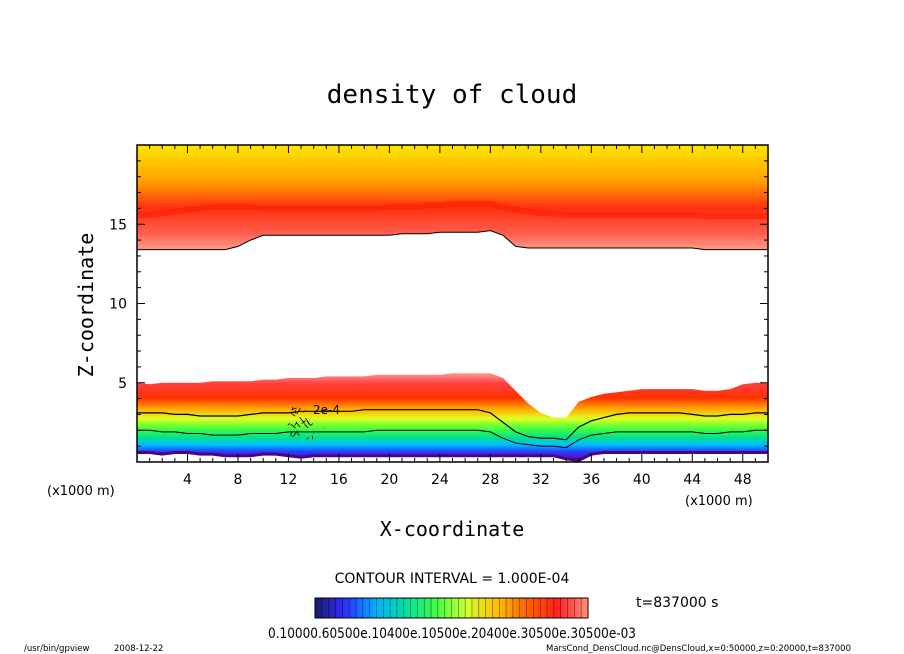 Image resolution: width=904 pixels, height=654 pixels. I want to click on x-unit-label-right: (x1000 m), so click(719, 501).